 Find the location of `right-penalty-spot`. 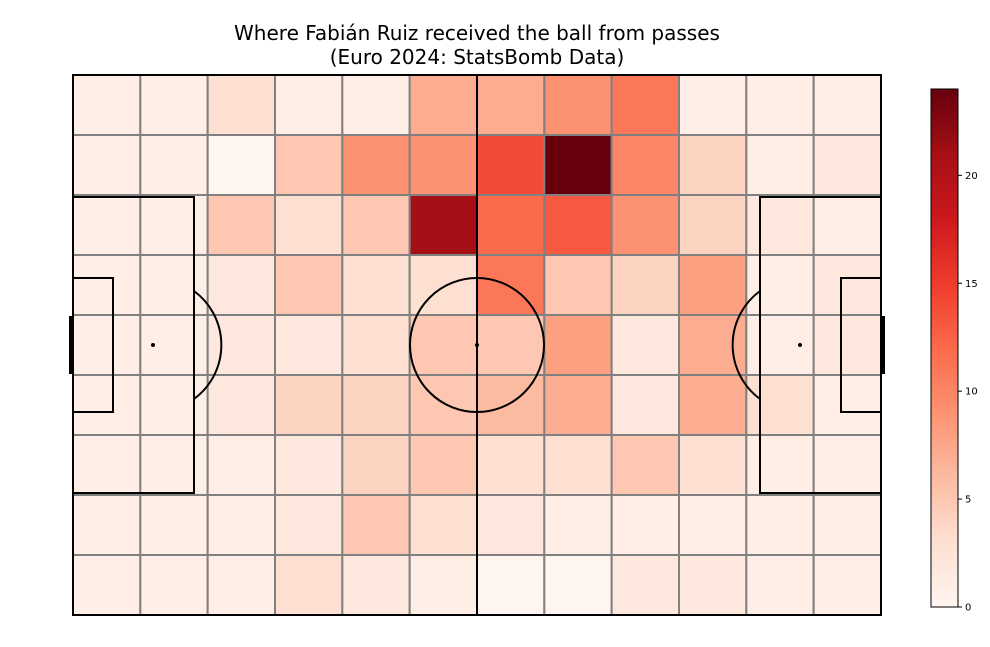

right-penalty-spot is located at coordinates (800, 345).